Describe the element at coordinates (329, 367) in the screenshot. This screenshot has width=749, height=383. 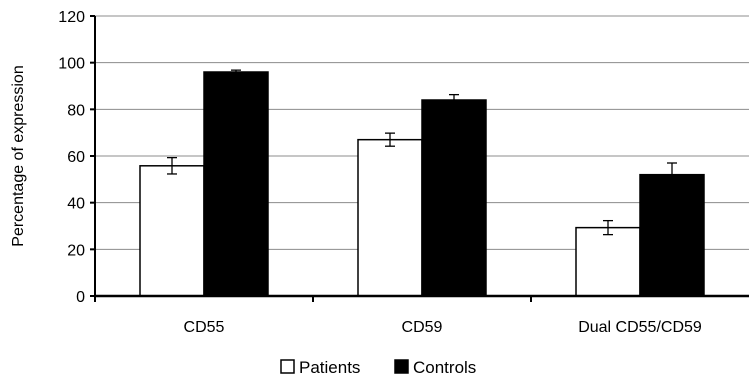
I see `legend-label: Patients` at that location.